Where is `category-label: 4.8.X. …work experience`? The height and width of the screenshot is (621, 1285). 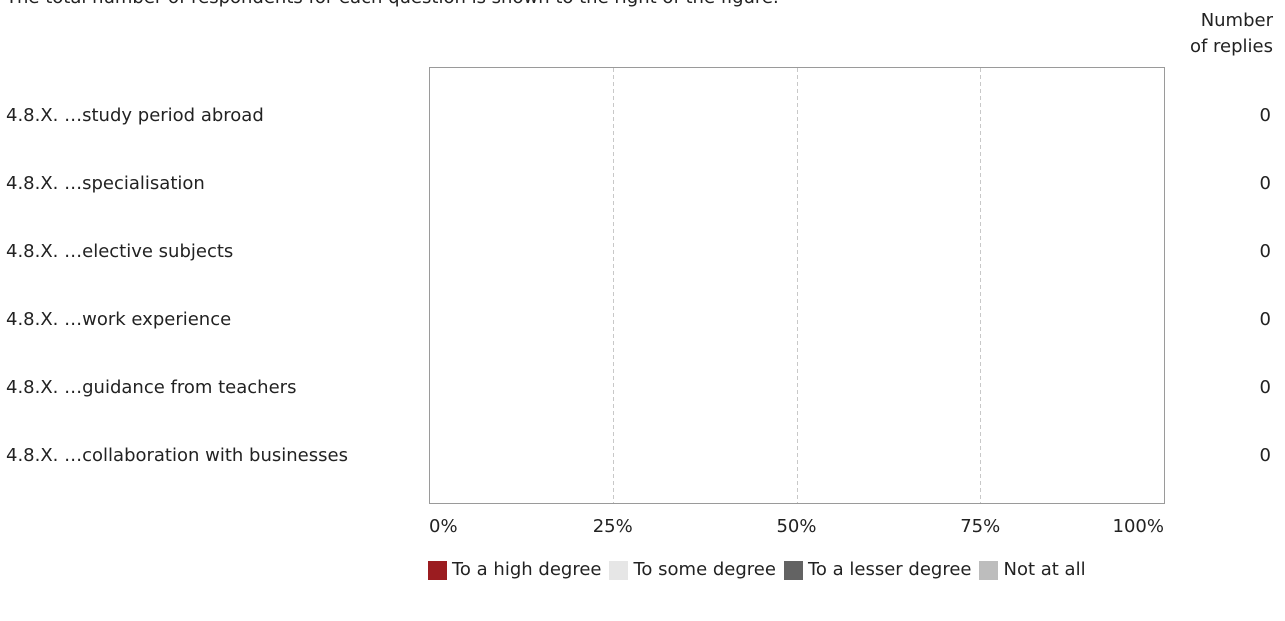 category-label: 4.8.X. …work experience is located at coordinates (119, 319).